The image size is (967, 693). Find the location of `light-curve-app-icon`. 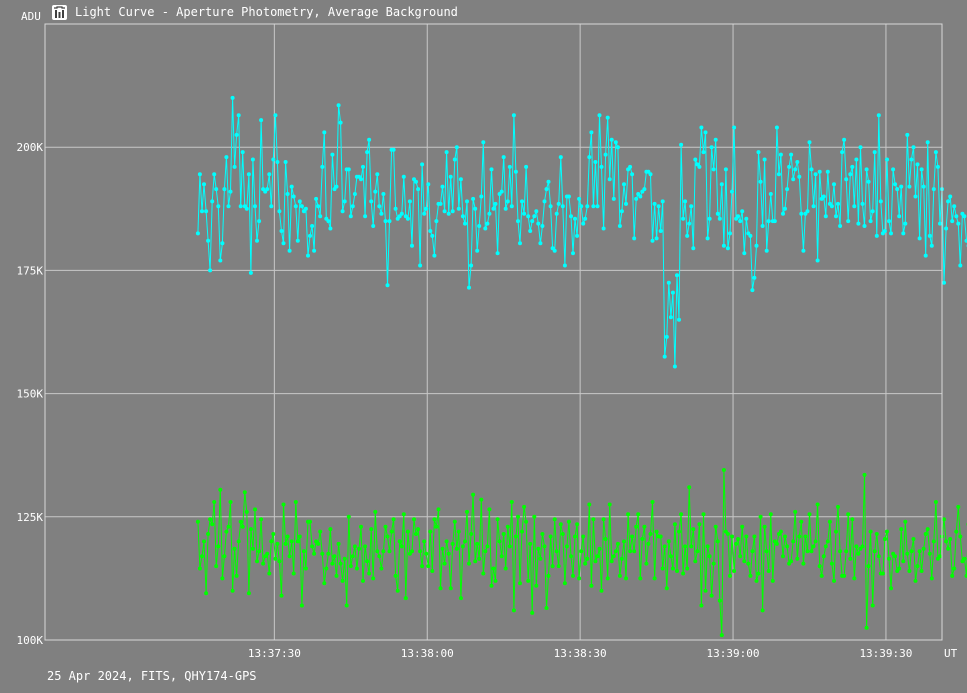

light-curve-app-icon is located at coordinates (59, 12).